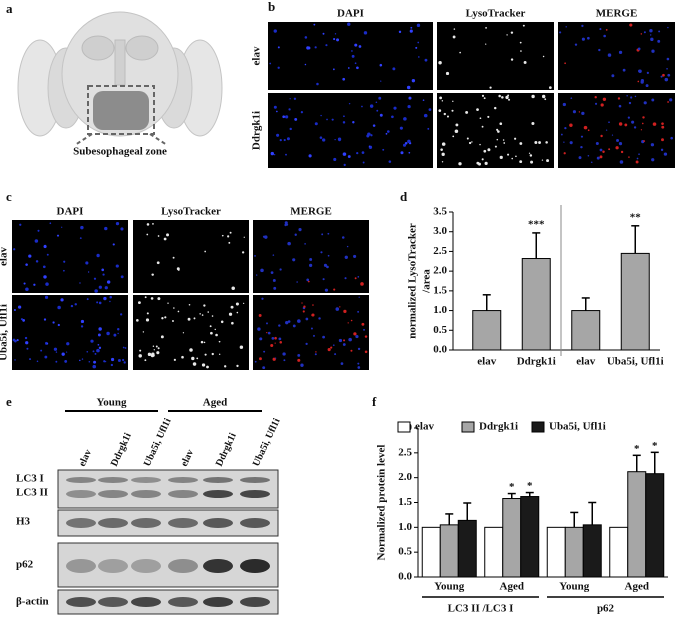 Image resolution: width=676 pixels, height=618 pixels. Describe the element at coordinates (121, 449) in the screenshot. I see `lane-label: Ddrgk1i` at that location.